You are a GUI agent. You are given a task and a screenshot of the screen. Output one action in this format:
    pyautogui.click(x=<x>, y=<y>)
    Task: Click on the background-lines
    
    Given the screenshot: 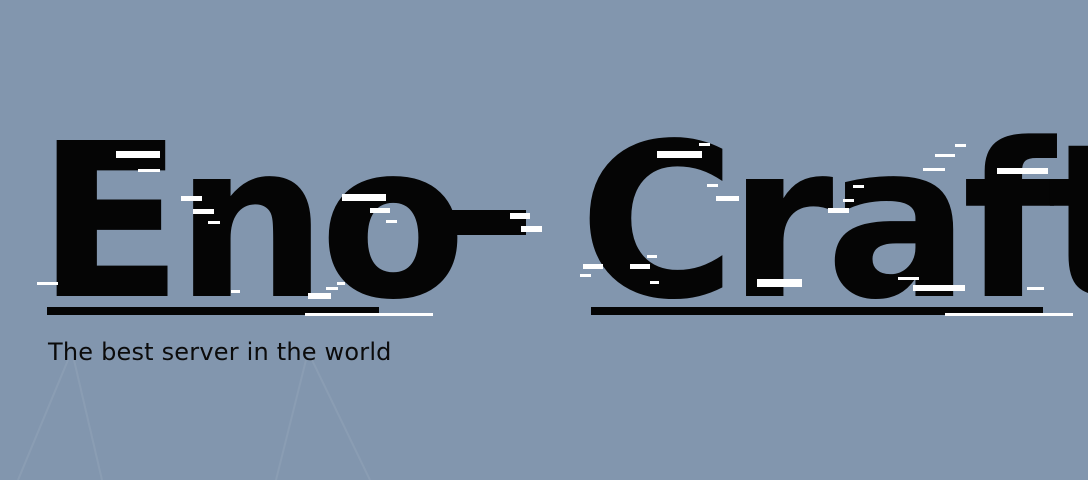 What is the action you would take?
    pyautogui.click(x=194, y=420)
    